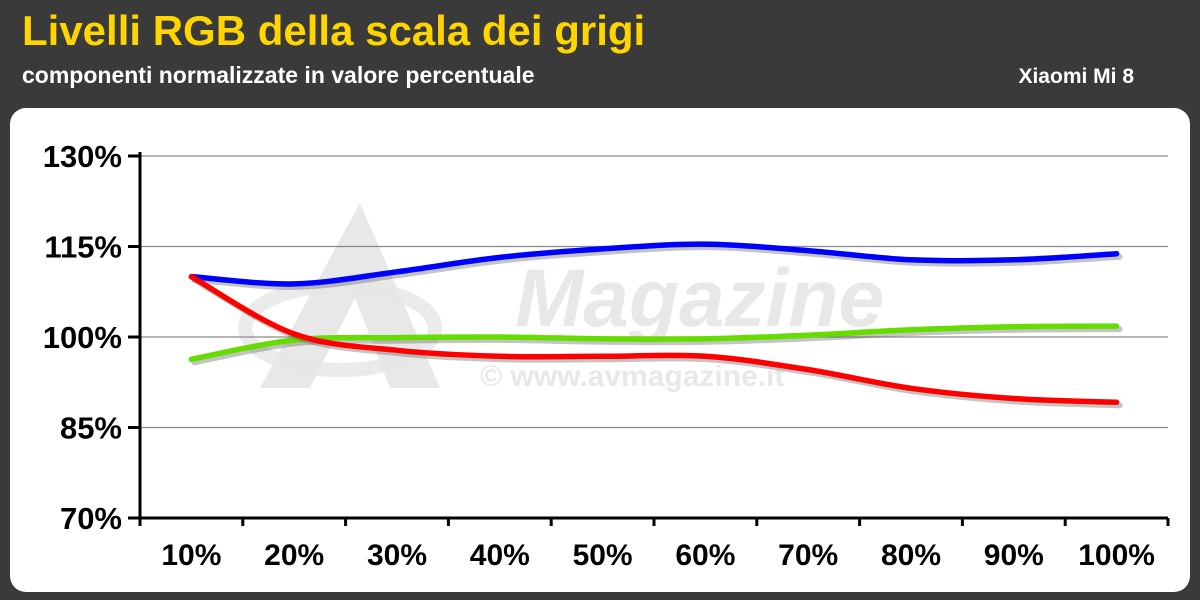 The image size is (1200, 600). I want to click on device-label: Xiaomi Mi 8, so click(1076, 76).